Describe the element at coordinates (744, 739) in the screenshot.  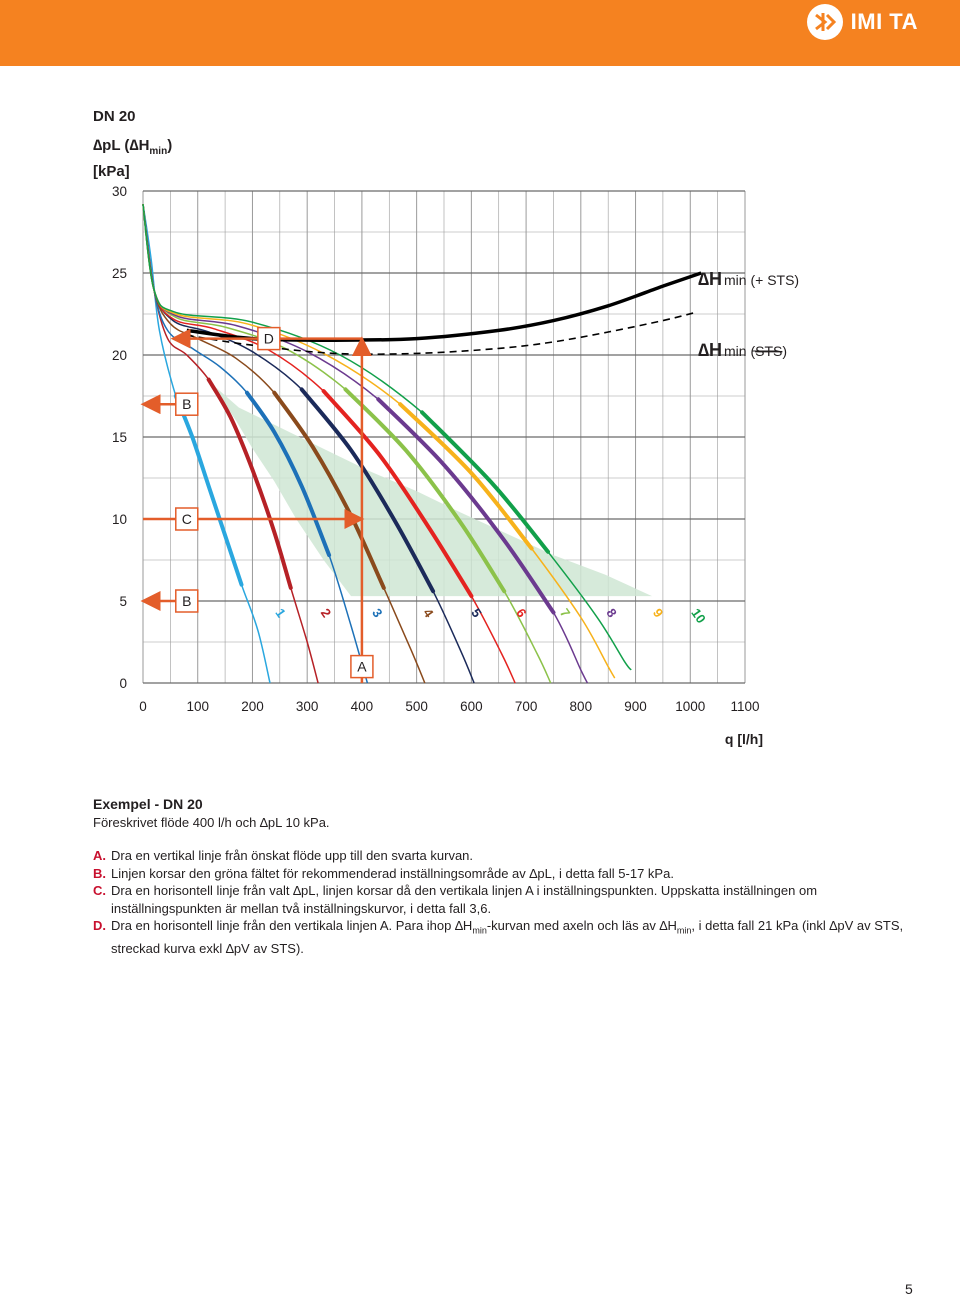
I see `x-axis-label: q [l/h]` at that location.